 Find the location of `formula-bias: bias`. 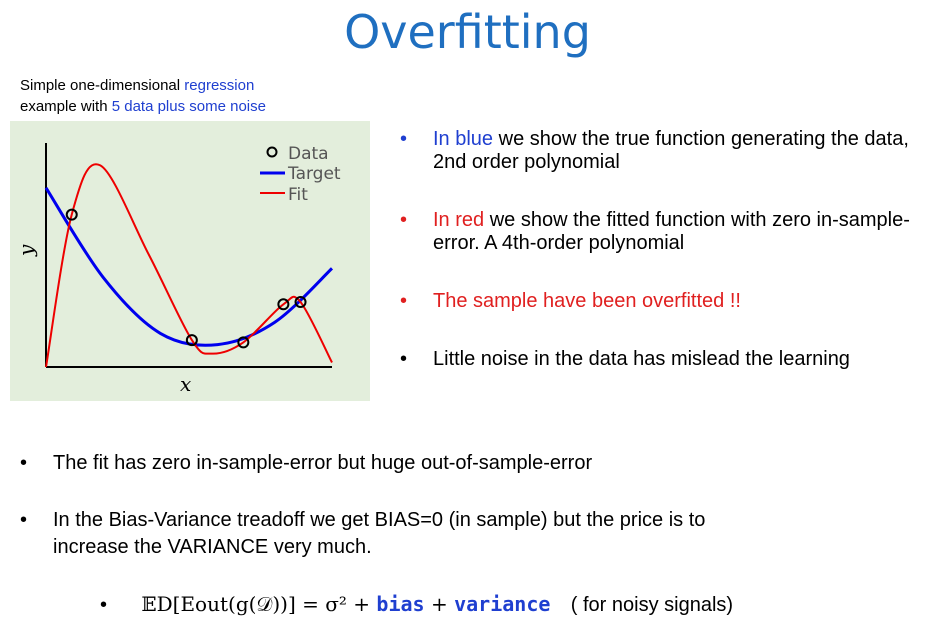

formula-bias: bias is located at coordinates (400, 604).